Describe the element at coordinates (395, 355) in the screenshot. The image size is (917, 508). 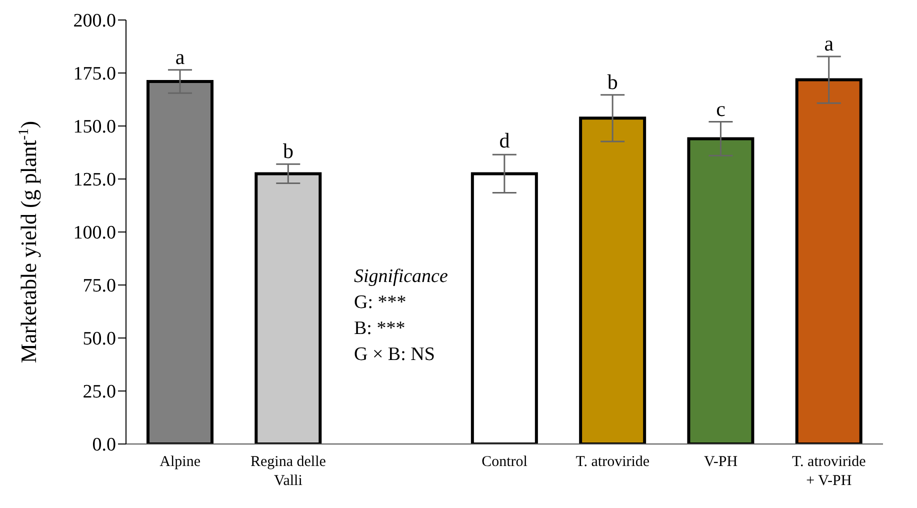
I see `annotation: G × B: NS` at that location.